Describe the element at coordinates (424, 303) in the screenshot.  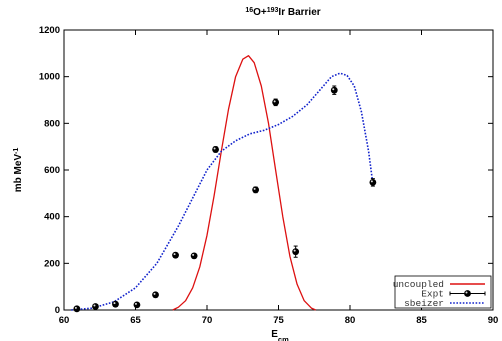
I see `legend-label: sbeizer` at that location.